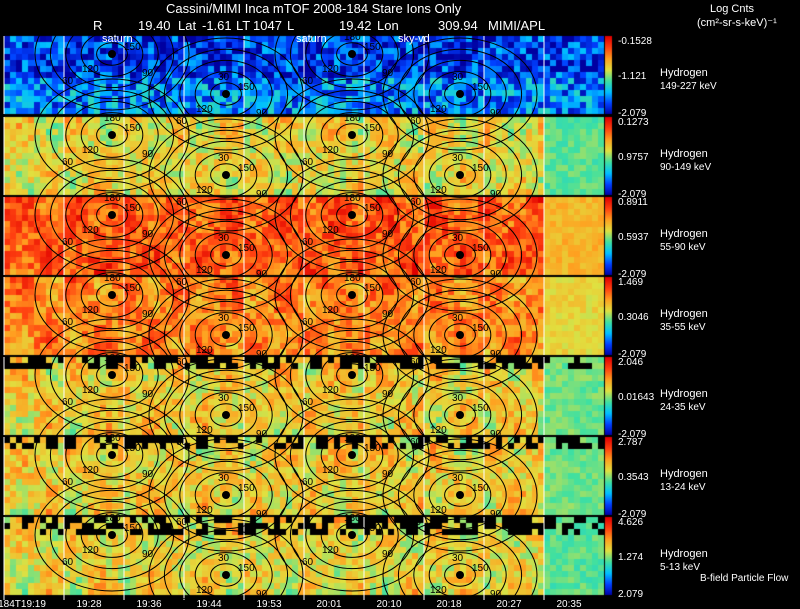  What do you see at coordinates (630, 594) in the screenshot?
I see `colorbar-min-label: 2.079` at bounding box center [630, 594].